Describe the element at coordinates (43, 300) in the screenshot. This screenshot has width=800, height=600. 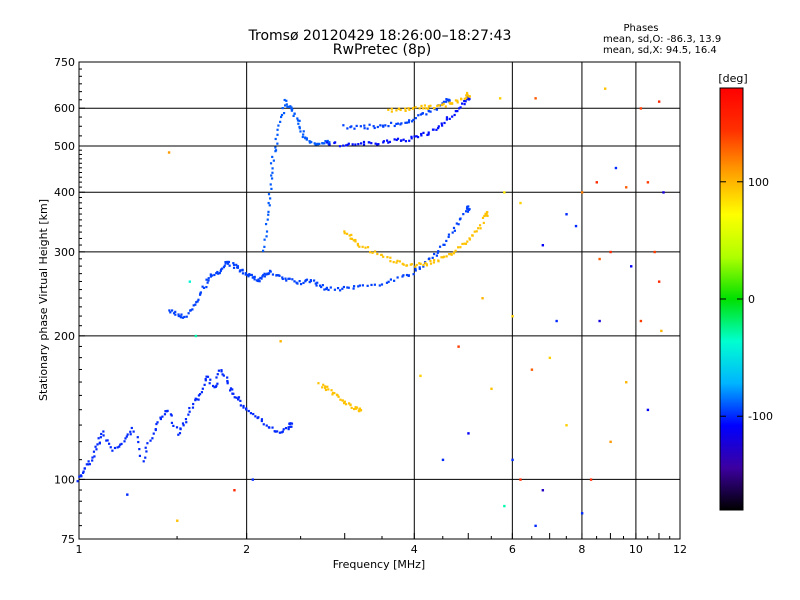
I see `y-axis-label: Stationary phase Virtual Height [km]` at that location.